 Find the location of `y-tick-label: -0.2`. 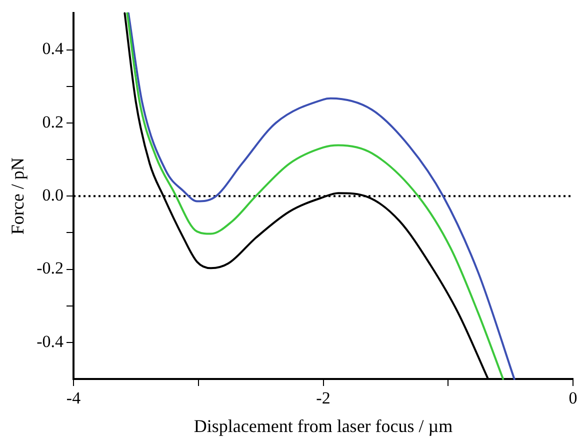

y-tick-label: -0.2 is located at coordinates (50, 268).